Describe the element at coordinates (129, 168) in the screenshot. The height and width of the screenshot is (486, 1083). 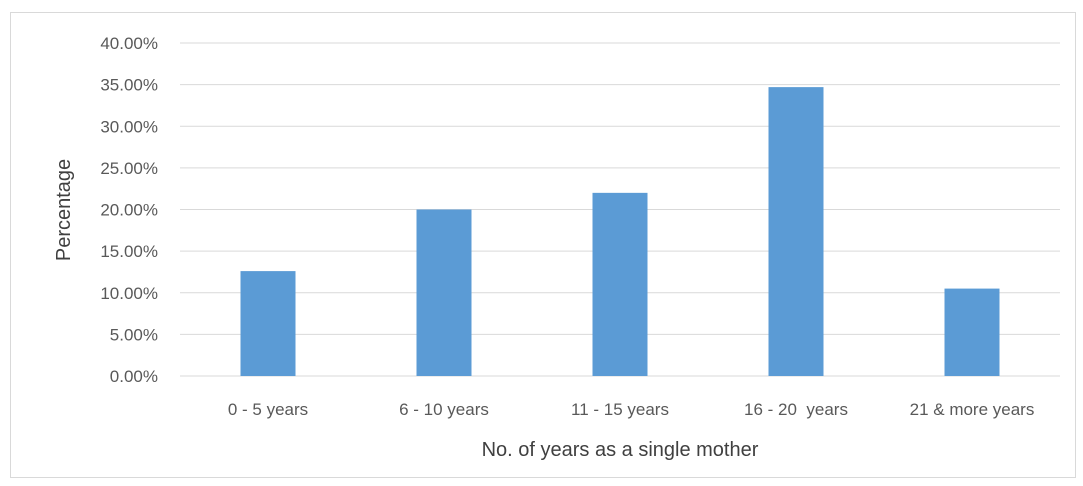
I see `y-tick-label: 25.00%` at that location.